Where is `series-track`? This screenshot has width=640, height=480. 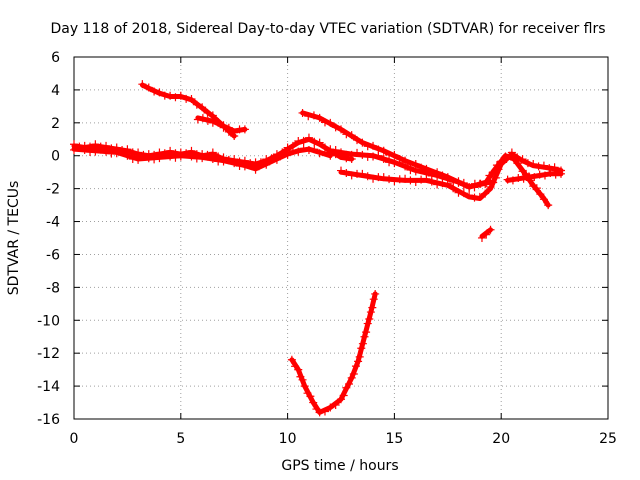 series-track is located at coordinates (333, 353).